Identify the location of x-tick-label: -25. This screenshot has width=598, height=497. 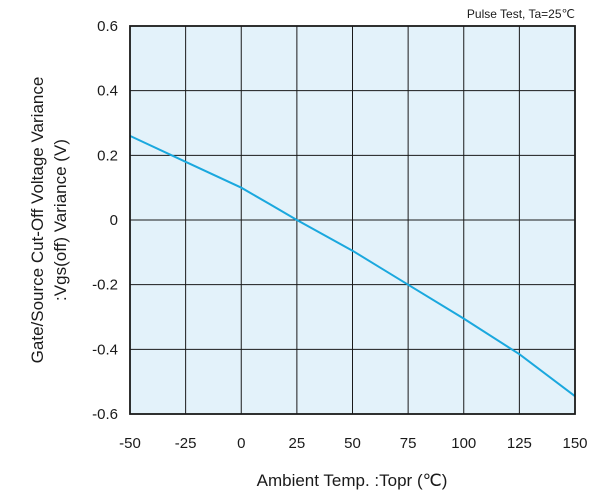
(186, 443).